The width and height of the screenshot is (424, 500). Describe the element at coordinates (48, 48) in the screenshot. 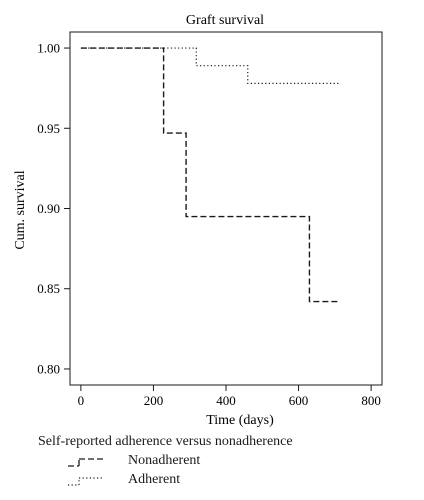

I see `y-tick-label: 1.00` at that location.